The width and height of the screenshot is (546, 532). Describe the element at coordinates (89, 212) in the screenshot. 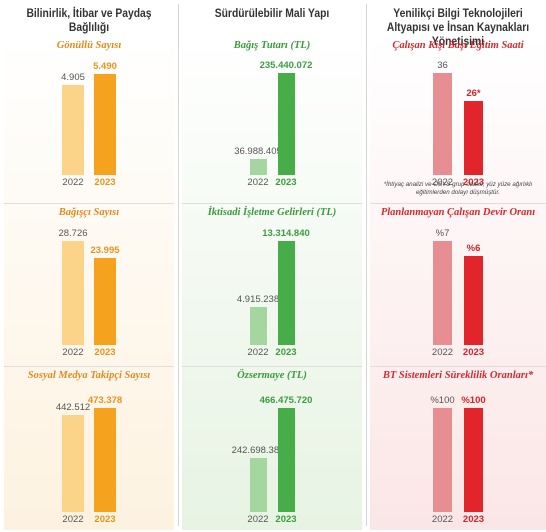

I see `chart-title: Bağışçı Sayısı` at that location.